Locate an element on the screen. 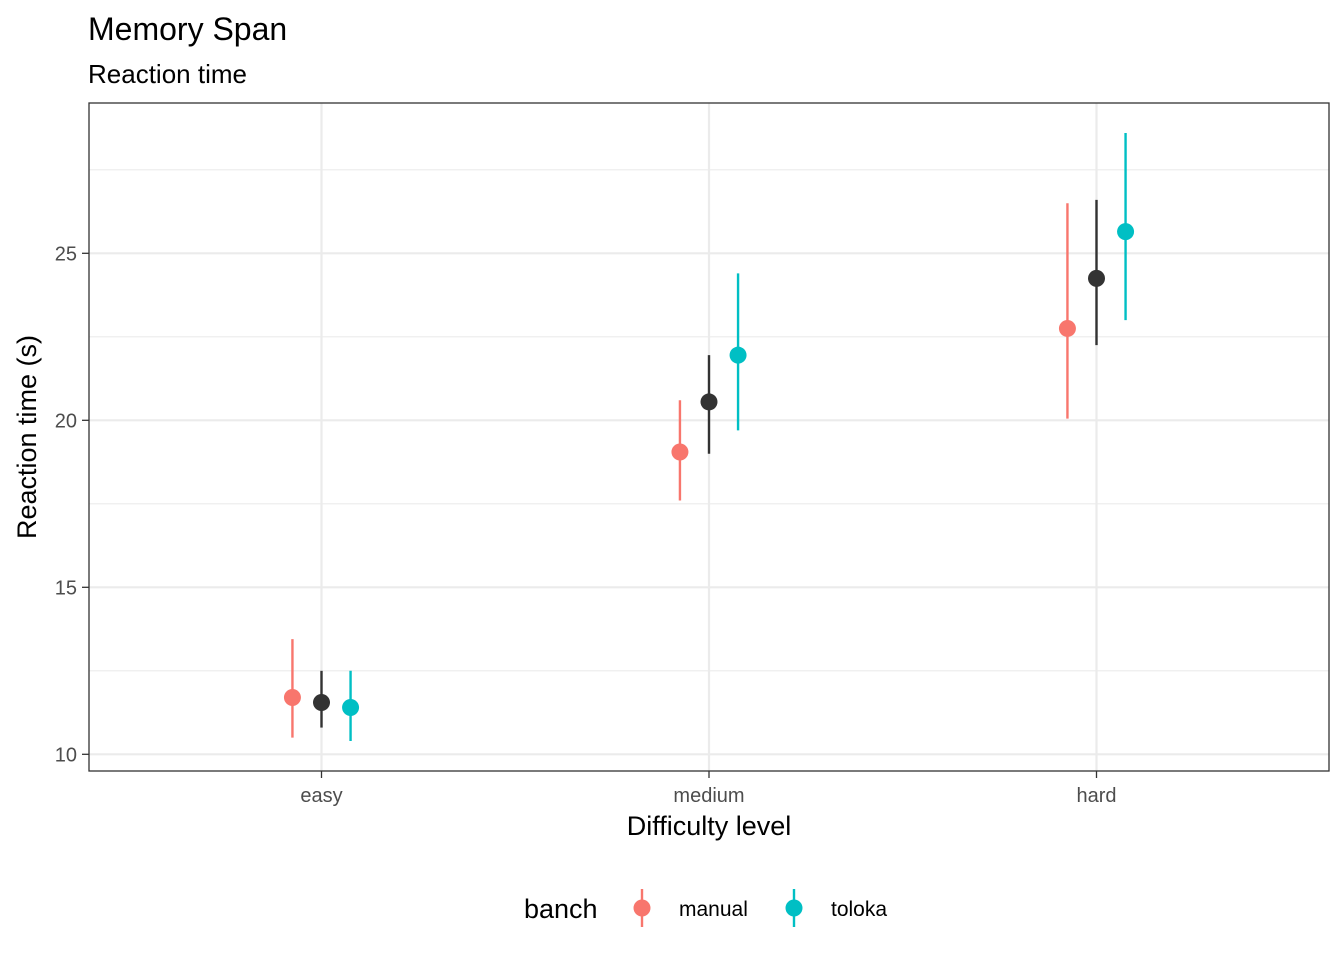 This screenshot has height=960, width=1344. y-tick-label: 10 is located at coordinates (66, 755).